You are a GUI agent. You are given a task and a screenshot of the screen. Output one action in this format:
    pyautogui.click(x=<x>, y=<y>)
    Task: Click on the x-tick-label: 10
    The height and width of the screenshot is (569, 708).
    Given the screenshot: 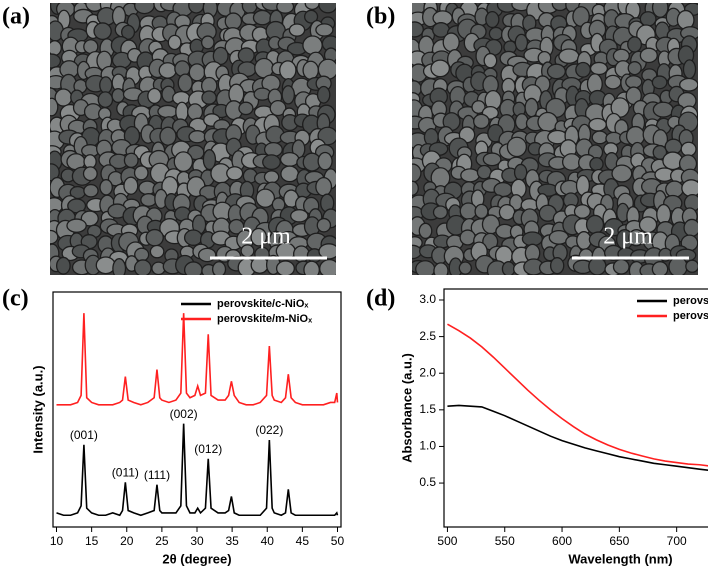 What is the action you would take?
    pyautogui.click(x=57, y=541)
    